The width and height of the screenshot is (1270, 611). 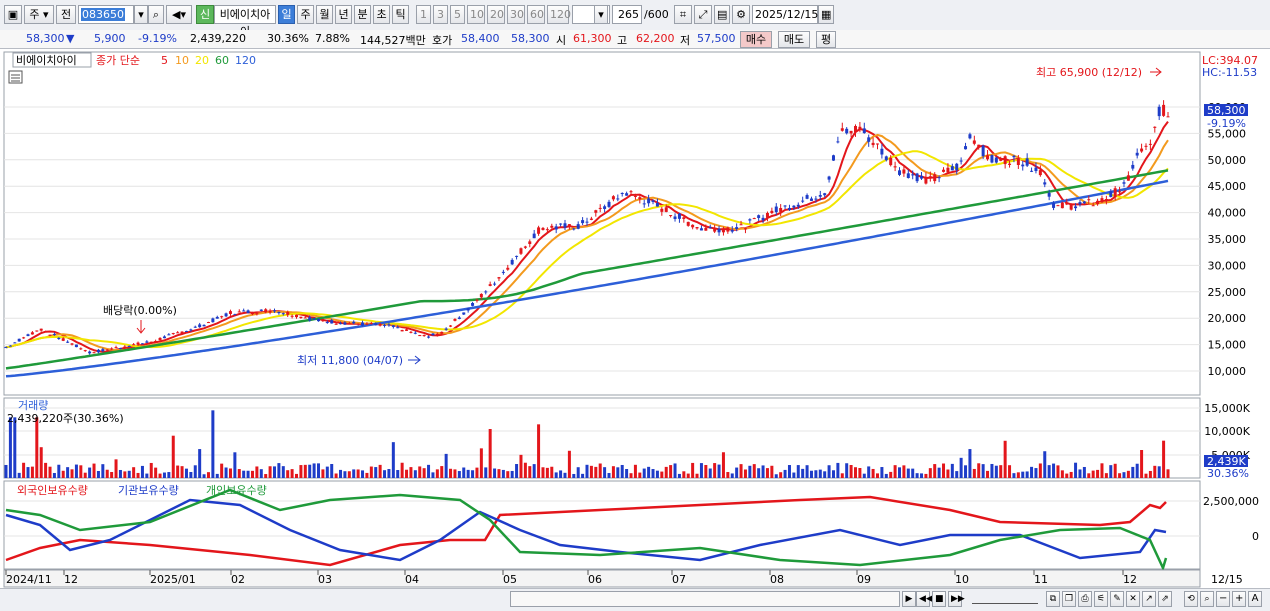 I want to click on minute-step-7: 120, so click(x=559, y=14).